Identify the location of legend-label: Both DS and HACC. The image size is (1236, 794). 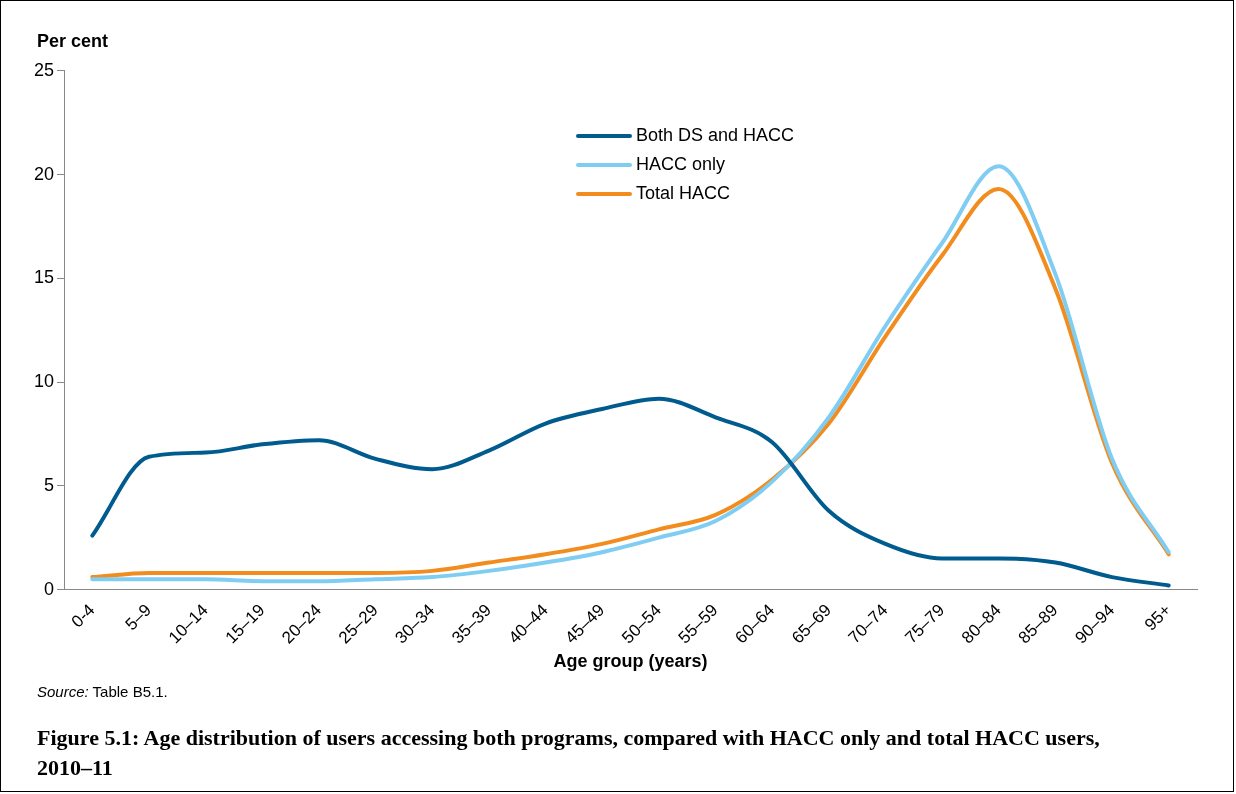
(715, 135).